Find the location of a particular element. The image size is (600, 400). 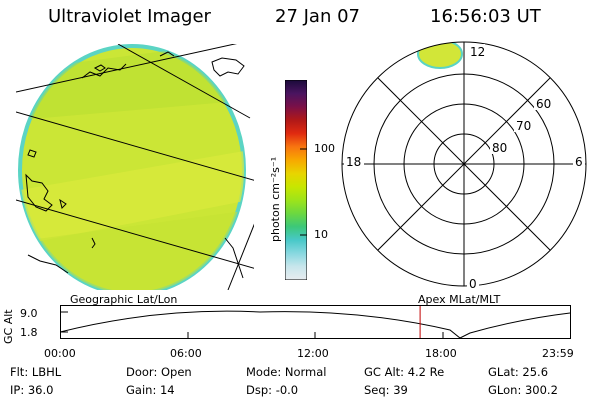

glat-field: GLat: 25.6 is located at coordinates (518, 372).